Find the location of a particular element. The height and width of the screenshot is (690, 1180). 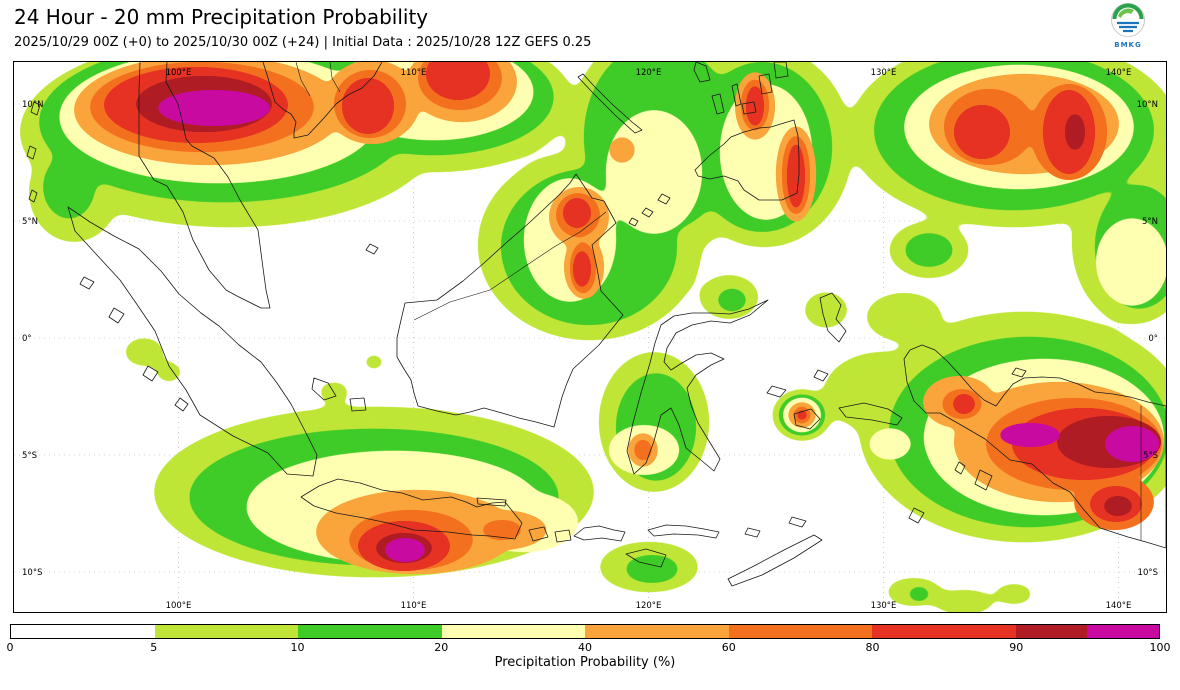

colorbar-ticks: 0 5 10 20 40 60 80 90 100 is located at coordinates (588, 646).